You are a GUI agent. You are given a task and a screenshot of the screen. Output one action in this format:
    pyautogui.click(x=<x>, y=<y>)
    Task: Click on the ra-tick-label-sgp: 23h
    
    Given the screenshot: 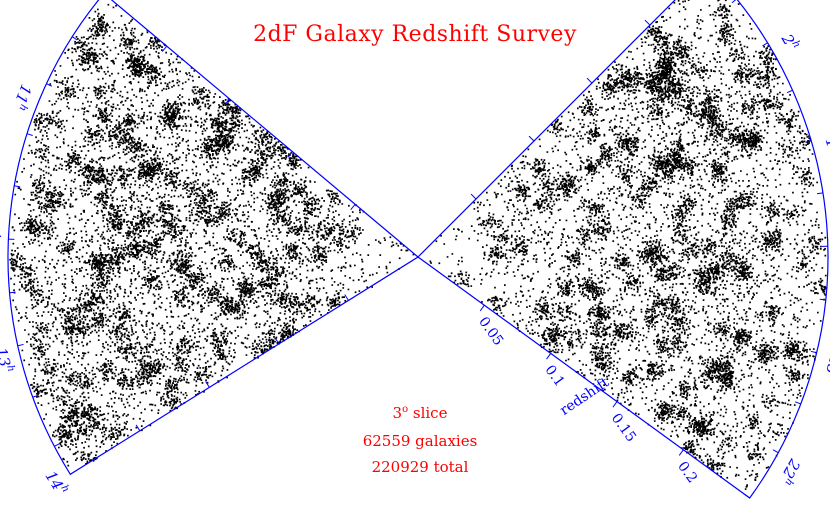 What is the action you would take?
    pyautogui.click(x=825, y=367)
    